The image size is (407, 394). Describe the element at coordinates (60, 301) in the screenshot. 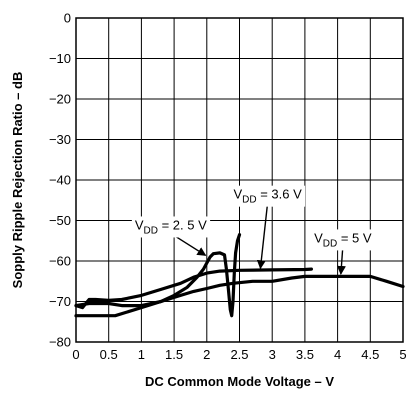

I see `y-tick-label: −70` at that location.